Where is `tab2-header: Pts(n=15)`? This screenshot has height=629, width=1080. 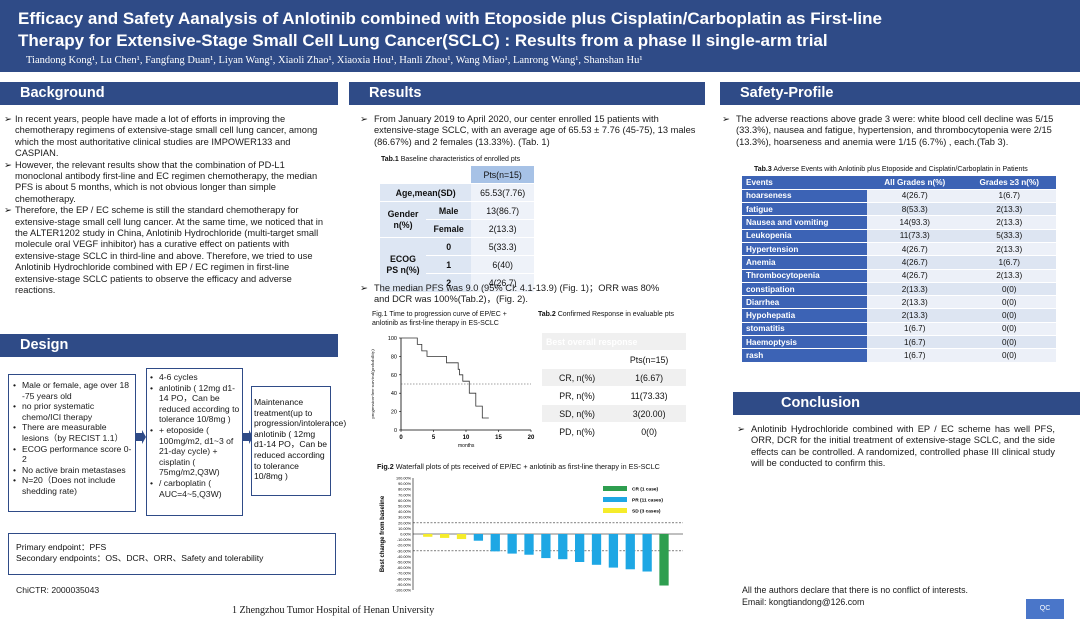
tab2-header: Pts(n=15) is located at coordinates (649, 359).